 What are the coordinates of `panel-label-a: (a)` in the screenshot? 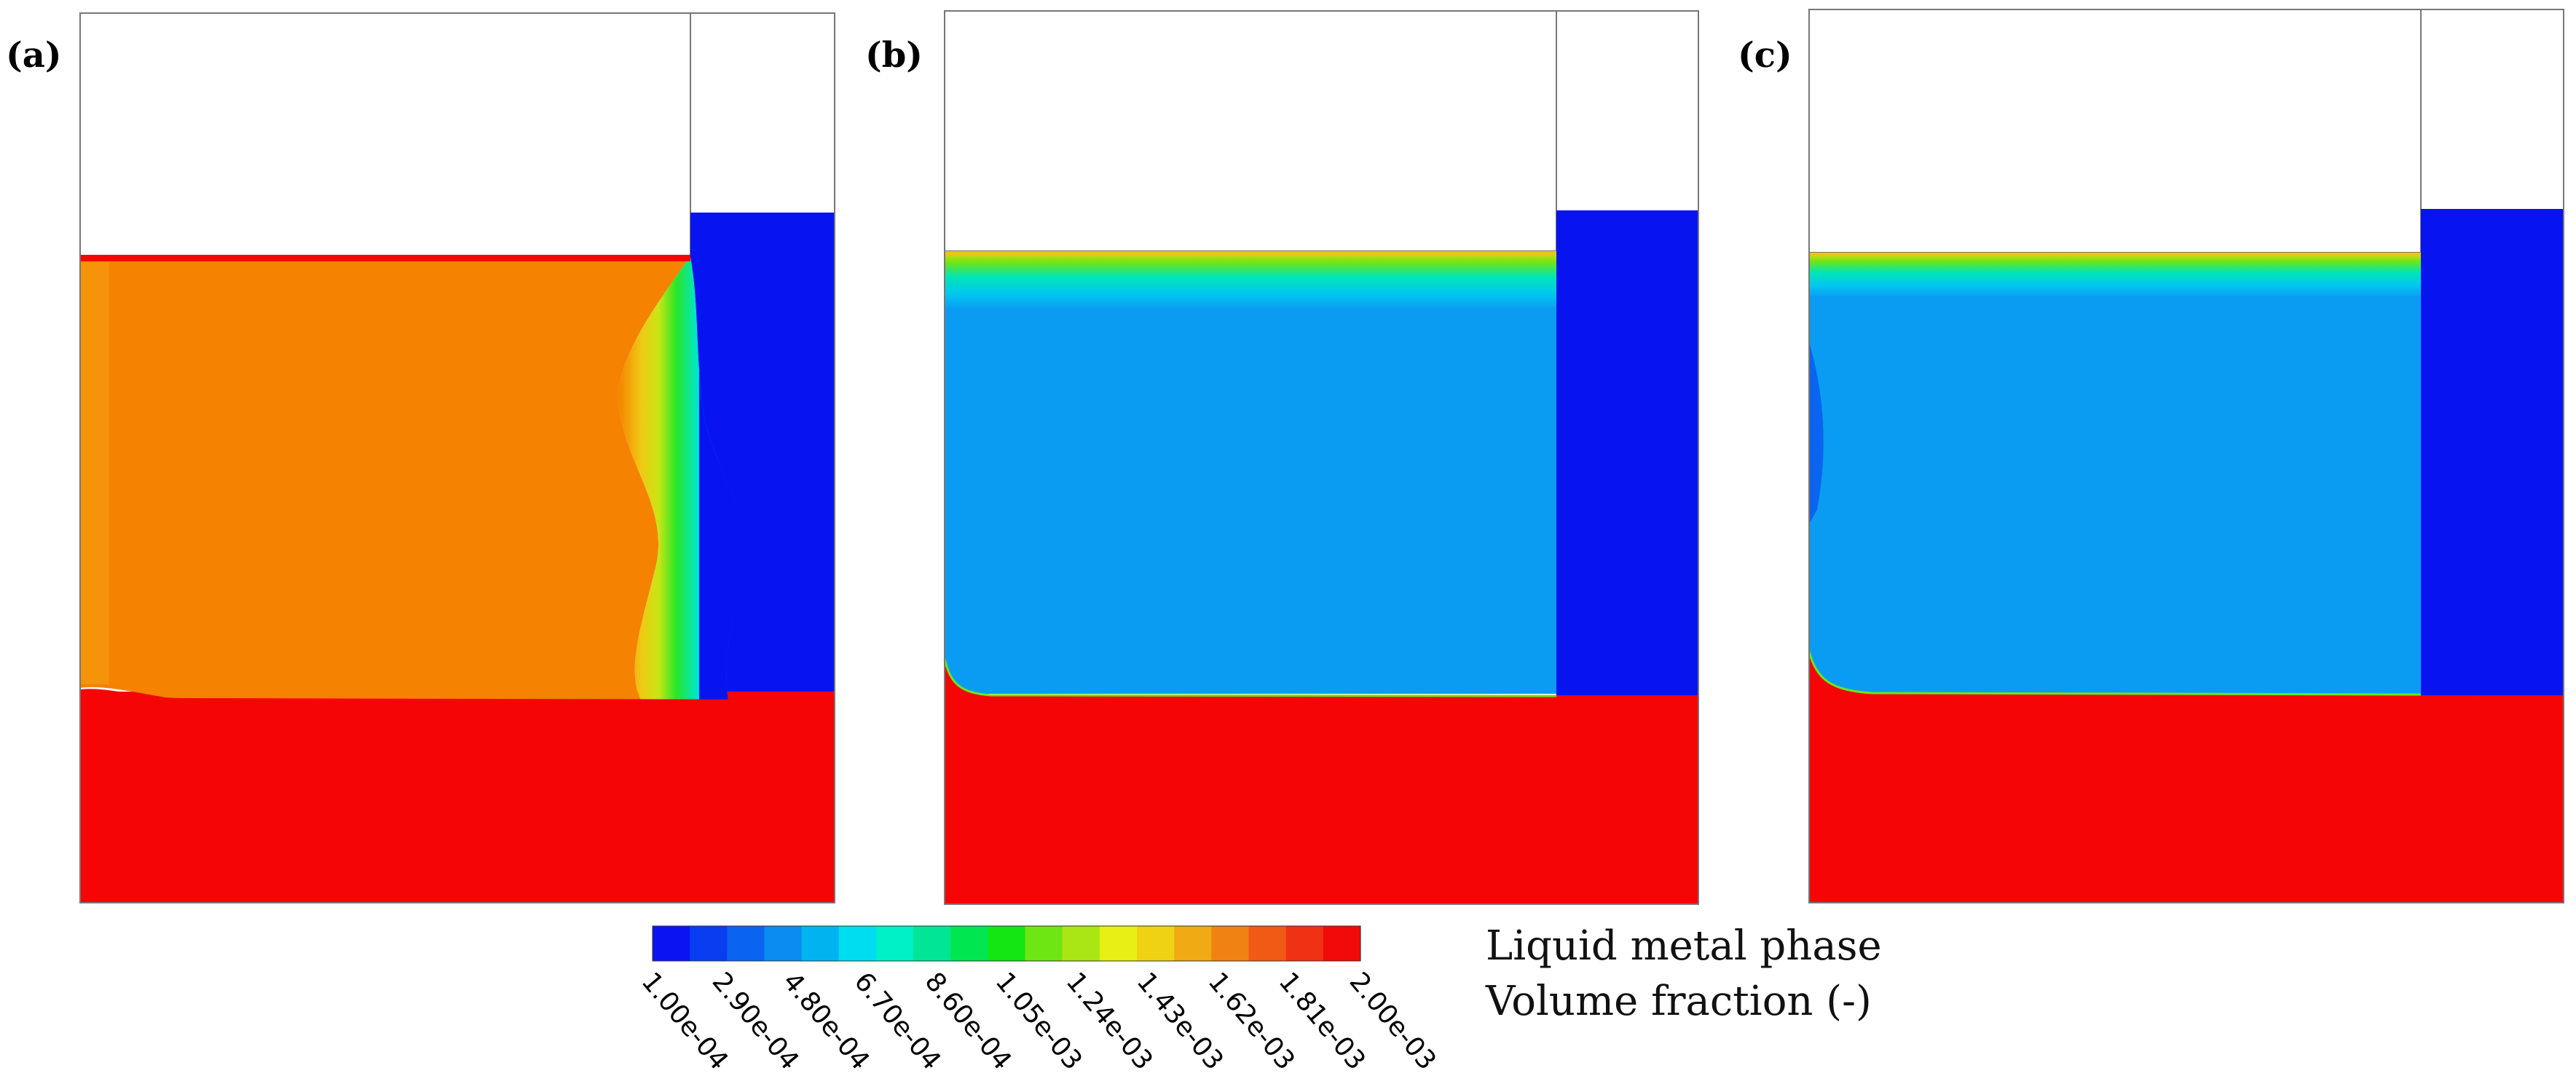 It's located at (34, 55).